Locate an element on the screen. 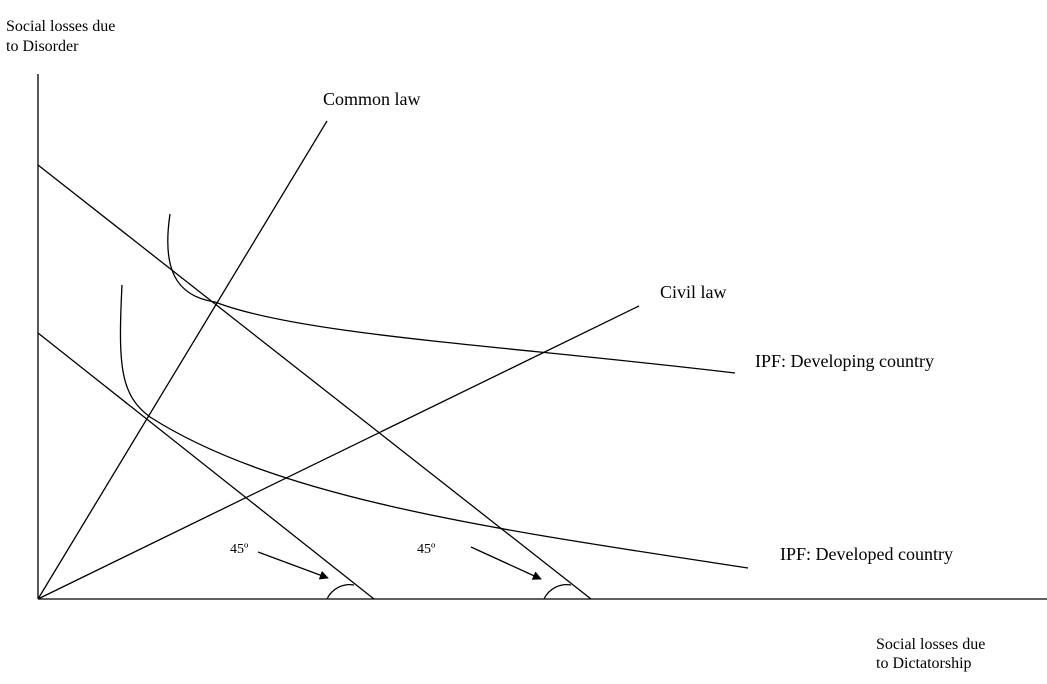  angle-label-outer: 45º is located at coordinates (426, 549).